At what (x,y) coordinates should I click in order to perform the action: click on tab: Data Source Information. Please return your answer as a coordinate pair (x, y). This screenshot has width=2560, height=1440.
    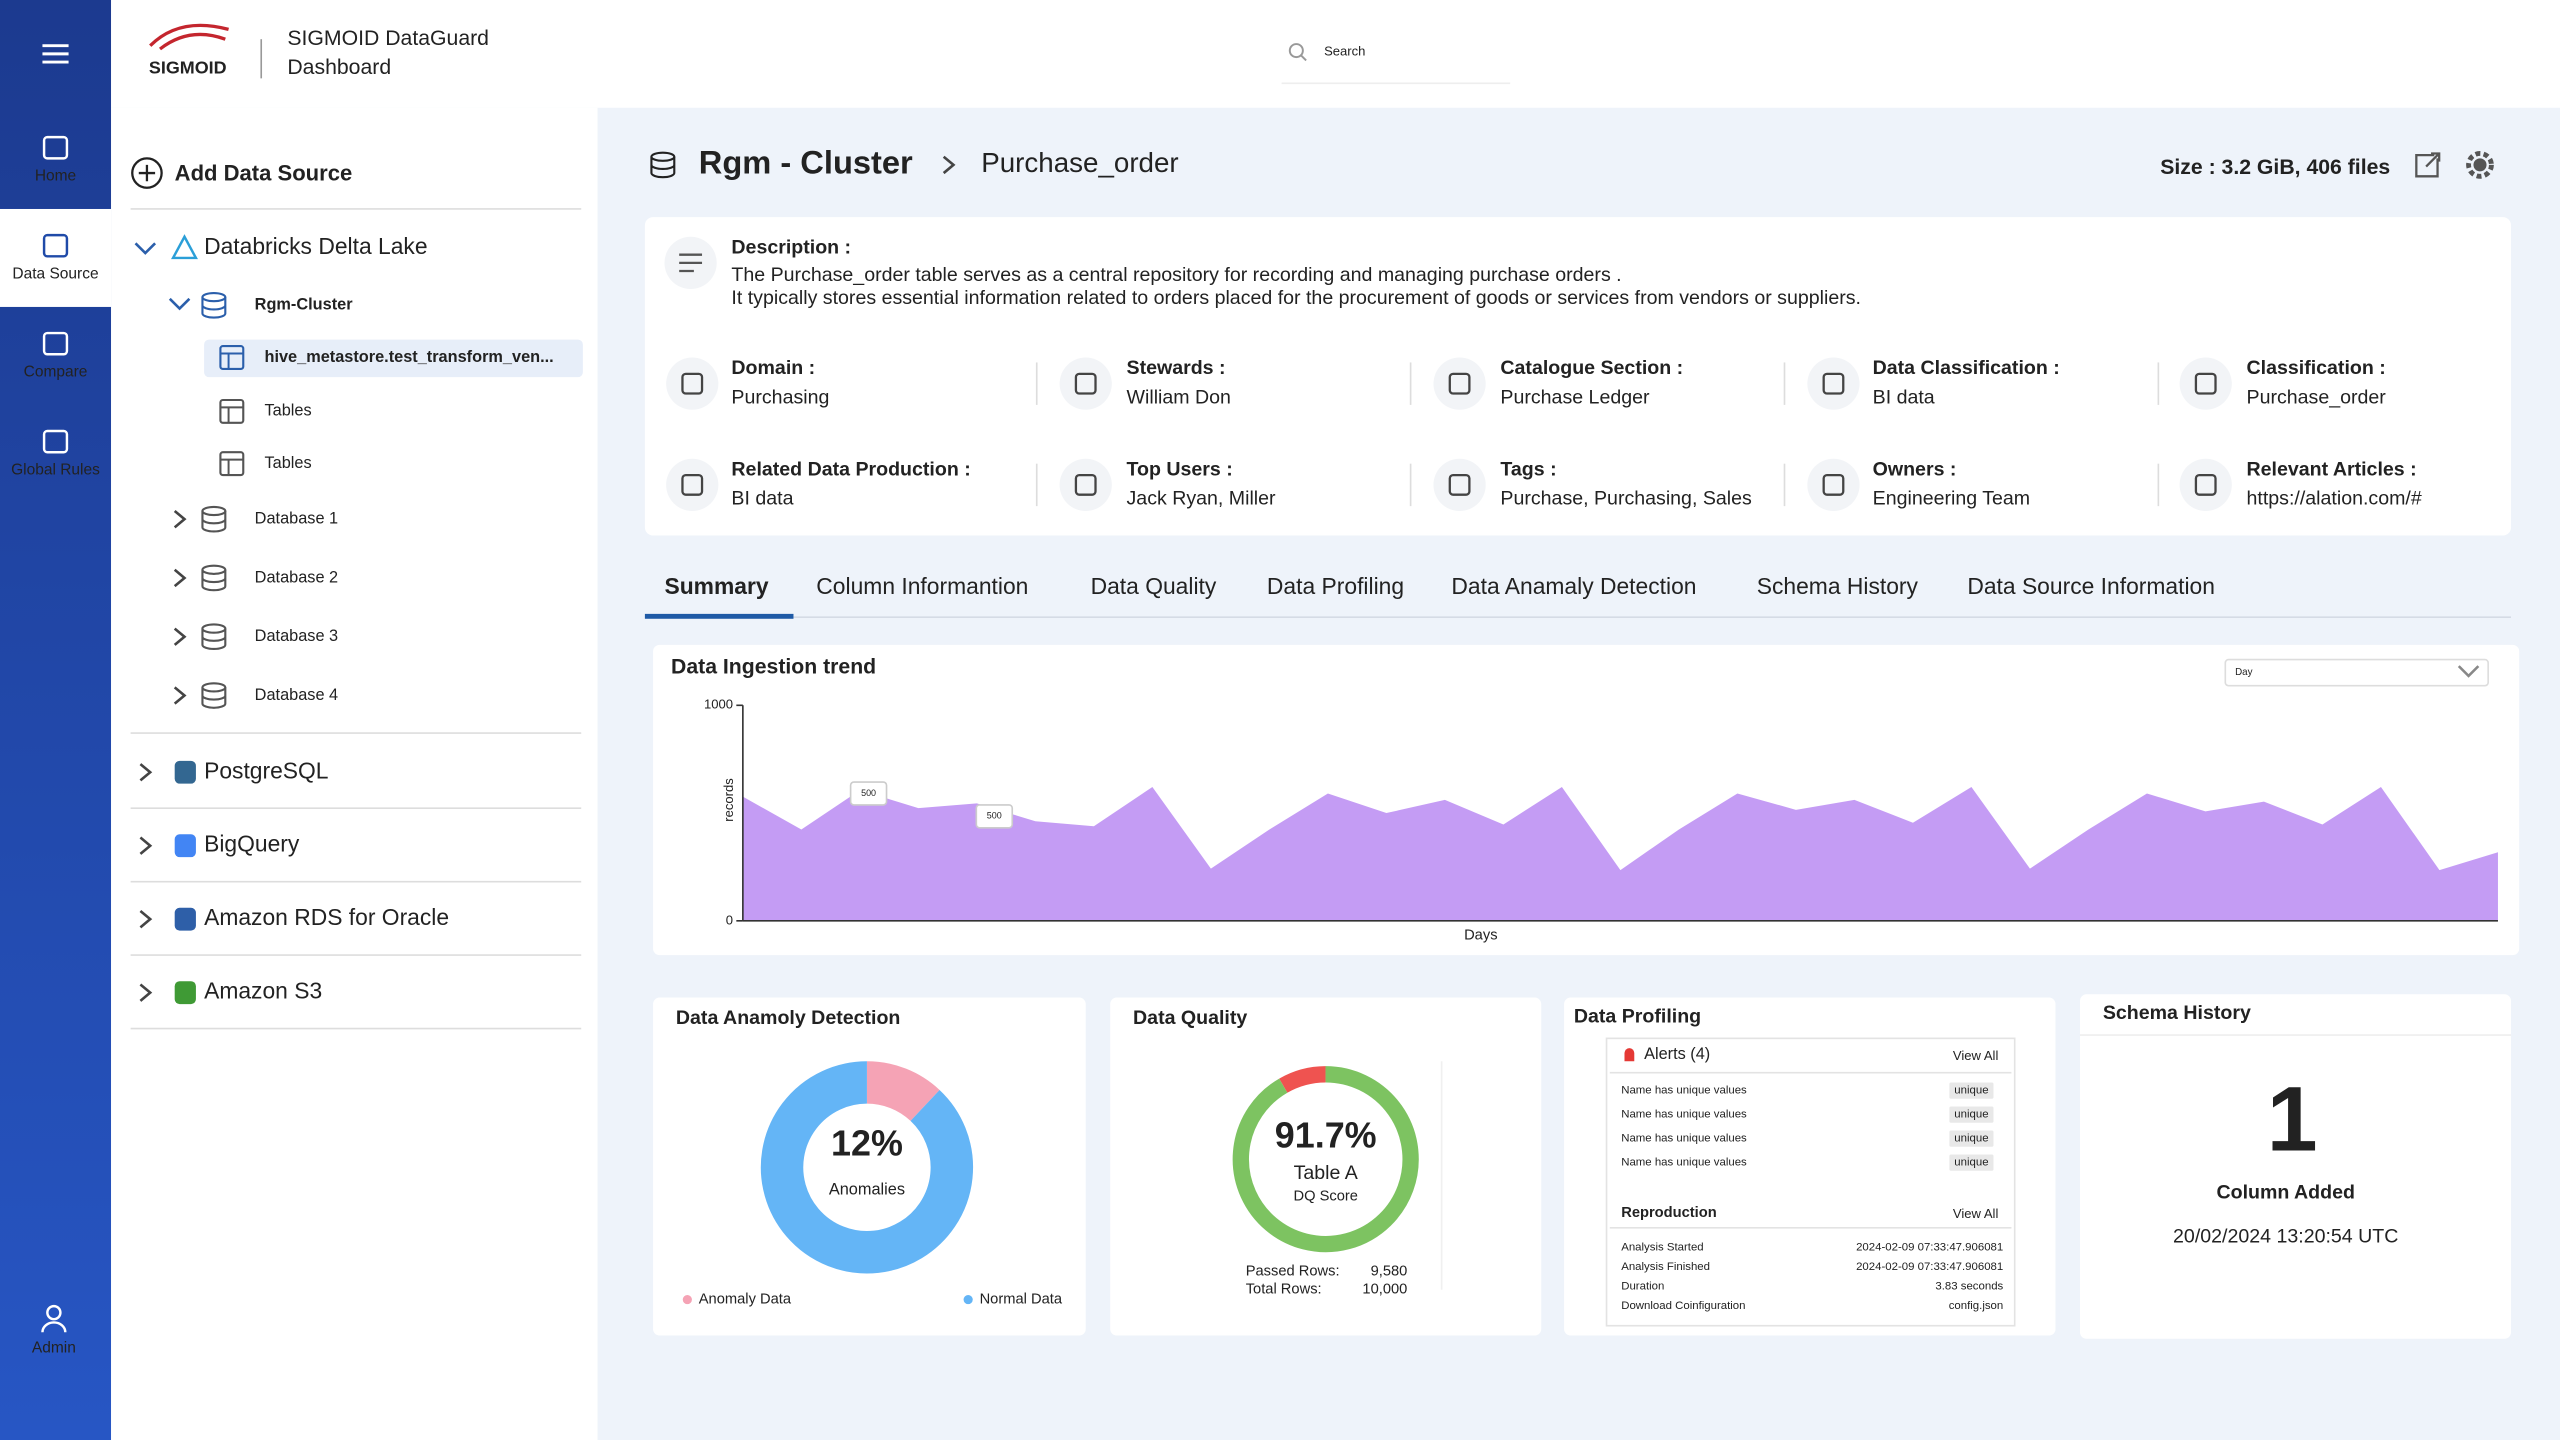
    Looking at the image, I should click on (2091, 586).